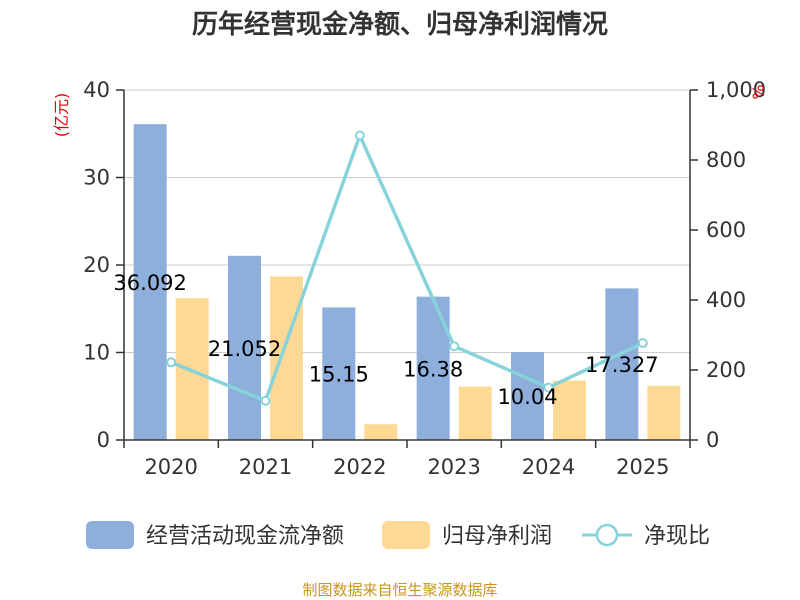  I want to click on right-axis-tick-label: 200, so click(726, 370).